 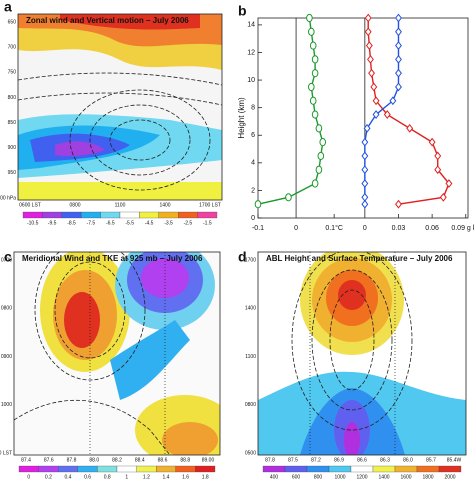 I want to click on y-tick-label: 12, so click(x=251, y=52).